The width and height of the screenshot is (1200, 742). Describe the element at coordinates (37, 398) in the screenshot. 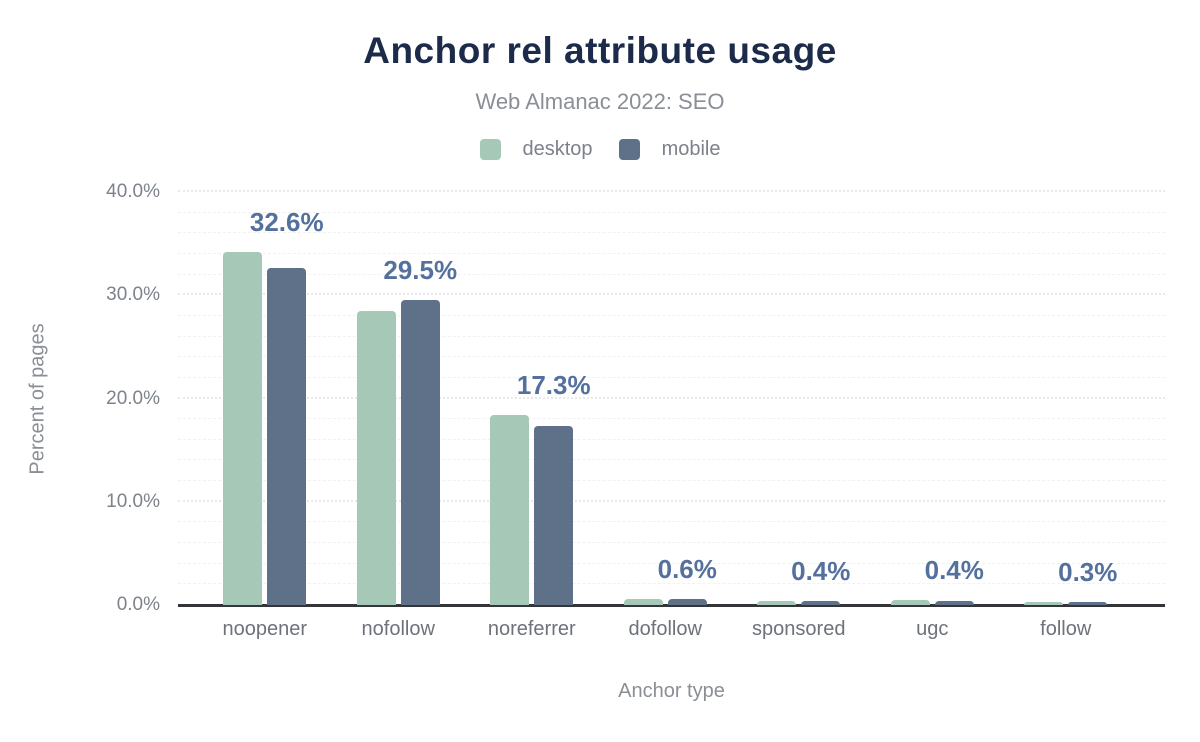

I see `y-axis-title: Percent of pages` at that location.